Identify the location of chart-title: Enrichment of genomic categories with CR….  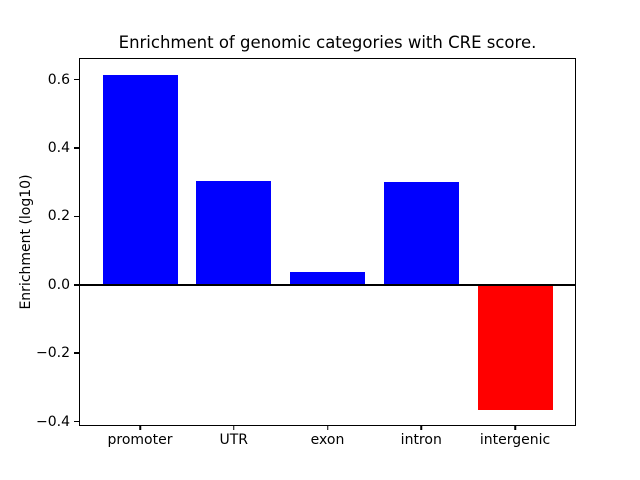
(327, 42).